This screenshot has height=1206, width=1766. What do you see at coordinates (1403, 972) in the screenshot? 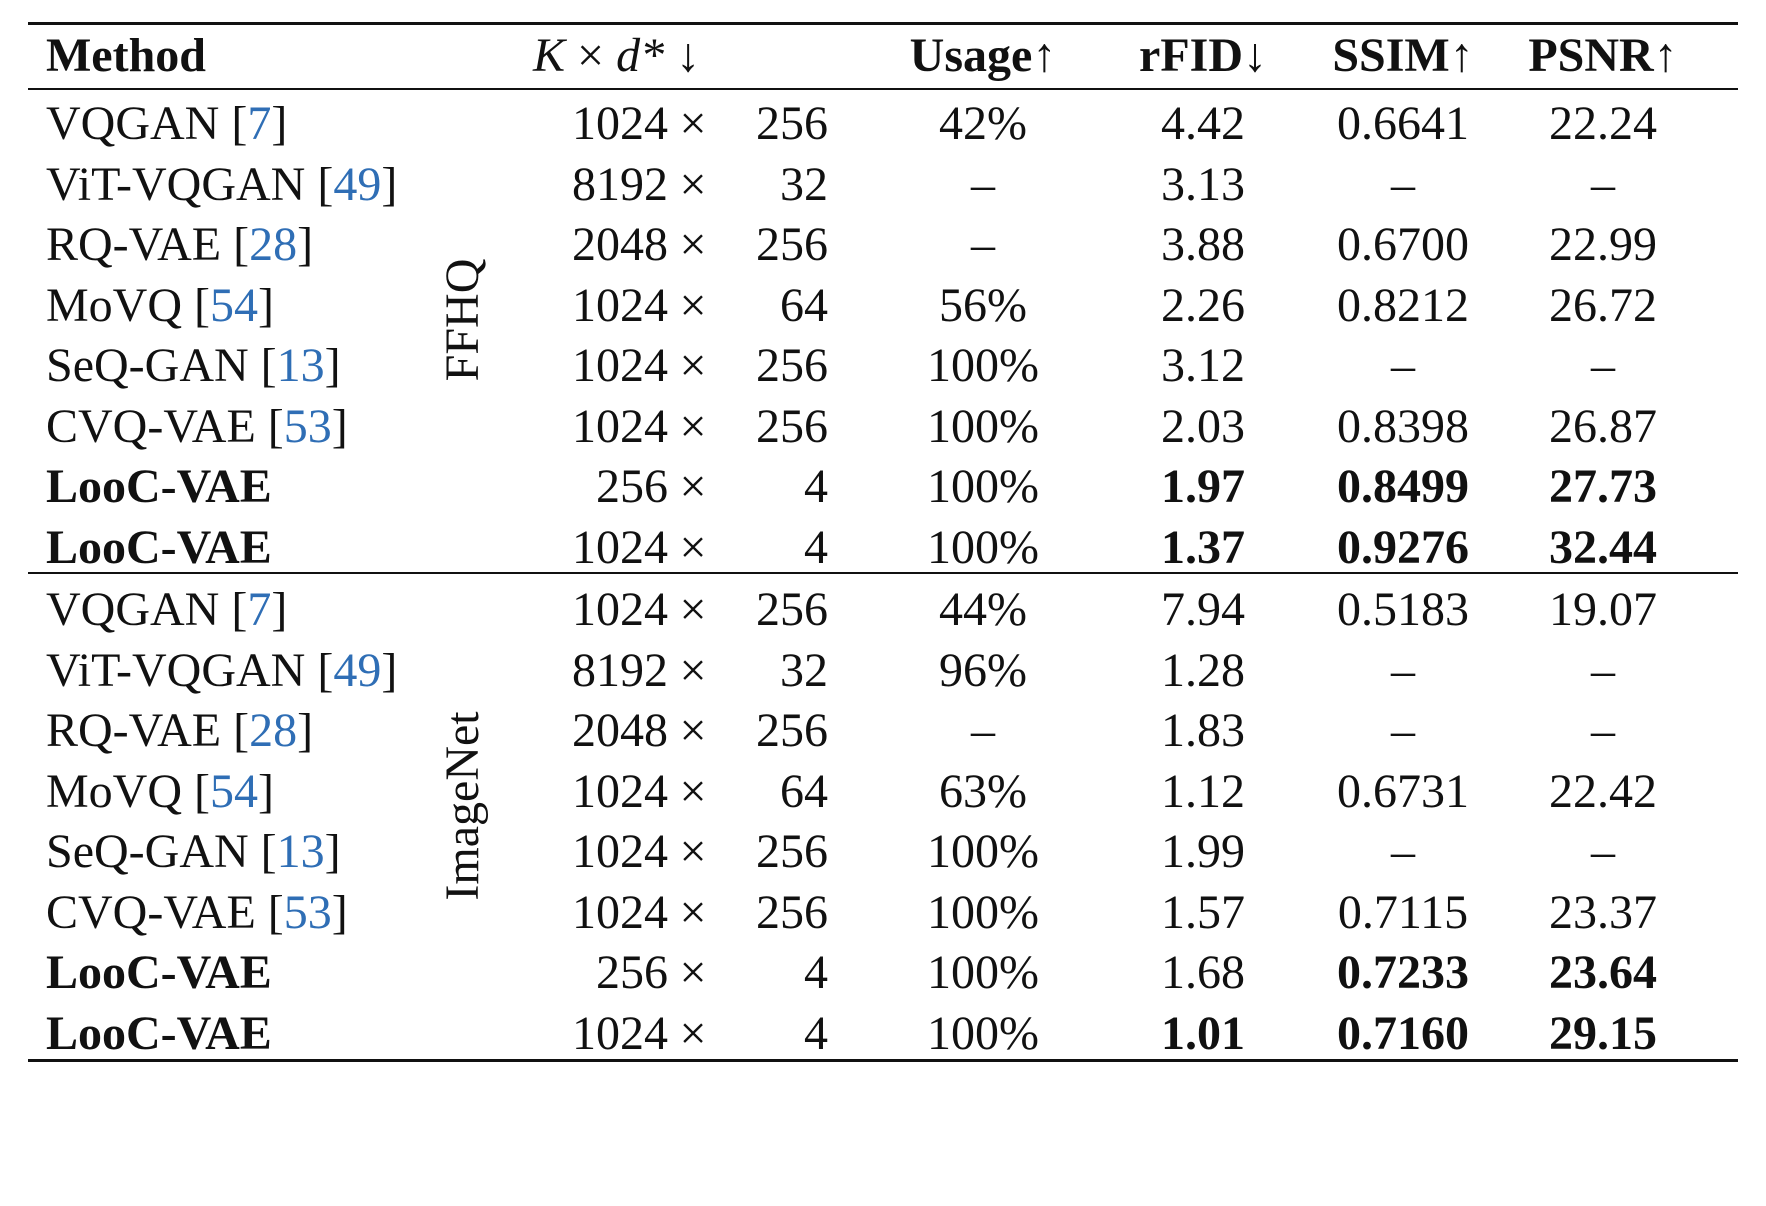
I see `ssim-cell: 0.7233` at bounding box center [1403, 972].